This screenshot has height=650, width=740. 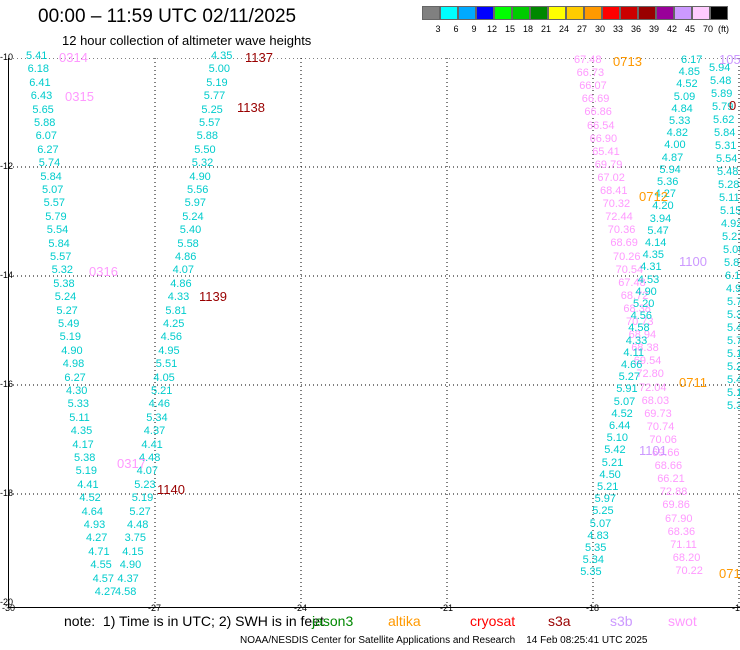 What do you see at coordinates (188, 243) in the screenshot?
I see `wave-height-value: 5.58` at bounding box center [188, 243].